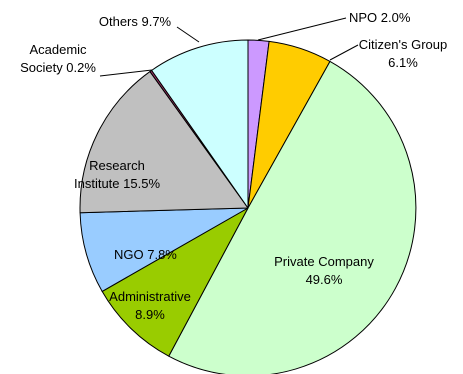 Image resolution: width=463 pixels, height=374 pixels. I want to click on label-others: Others 9.7%, so click(135, 21).